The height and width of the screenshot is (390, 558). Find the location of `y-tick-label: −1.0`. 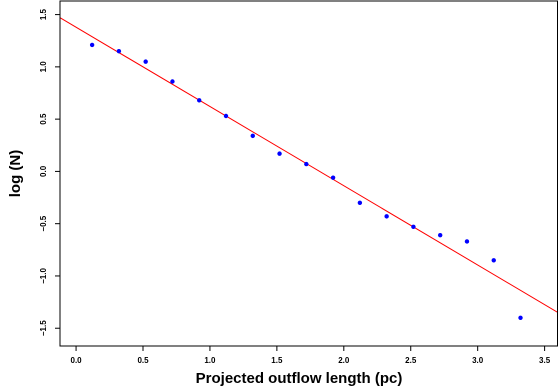

y-tick-label: −1.0 is located at coordinates (43, 276).